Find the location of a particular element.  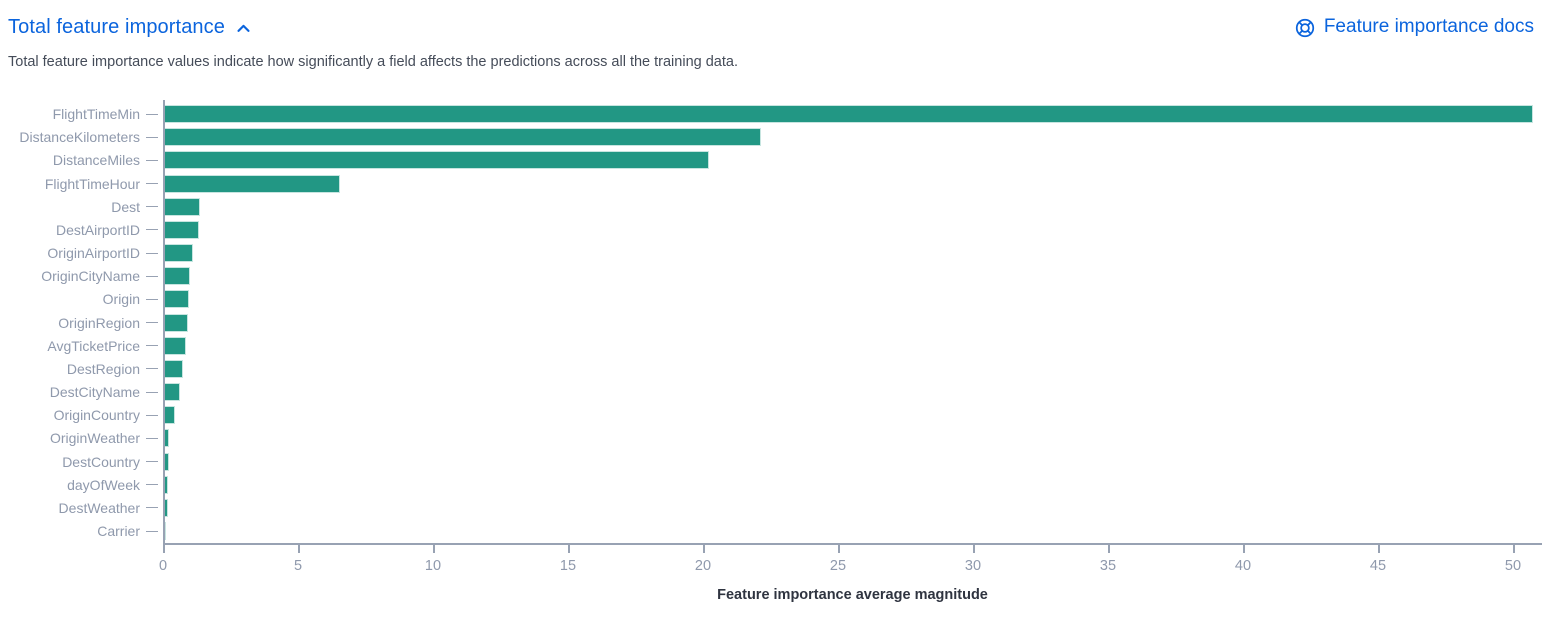

y-axis-label: OriginCityName is located at coordinates (90, 276).